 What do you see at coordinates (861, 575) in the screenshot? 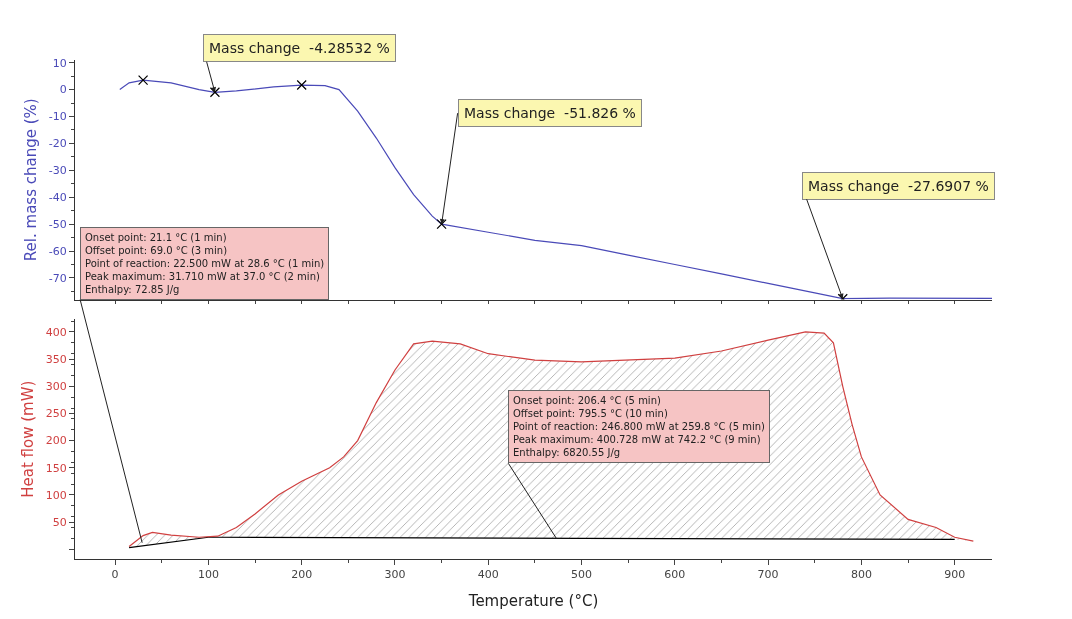
I see `x-tick-label: 800` at bounding box center [861, 575].